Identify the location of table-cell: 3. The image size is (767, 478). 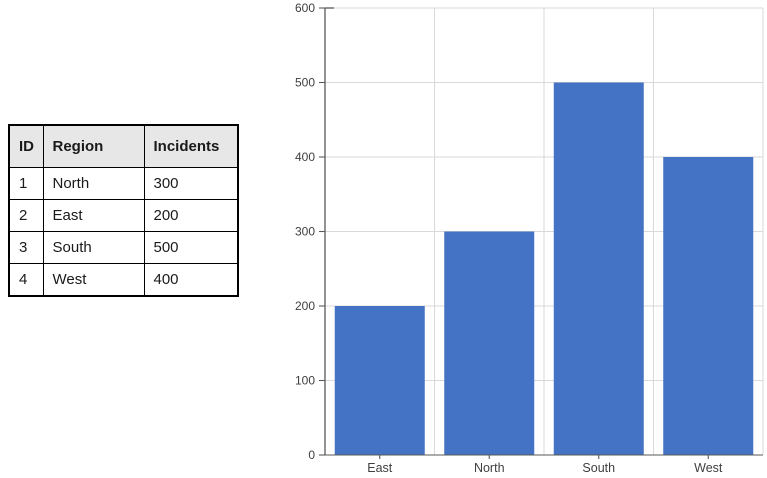
(26, 247).